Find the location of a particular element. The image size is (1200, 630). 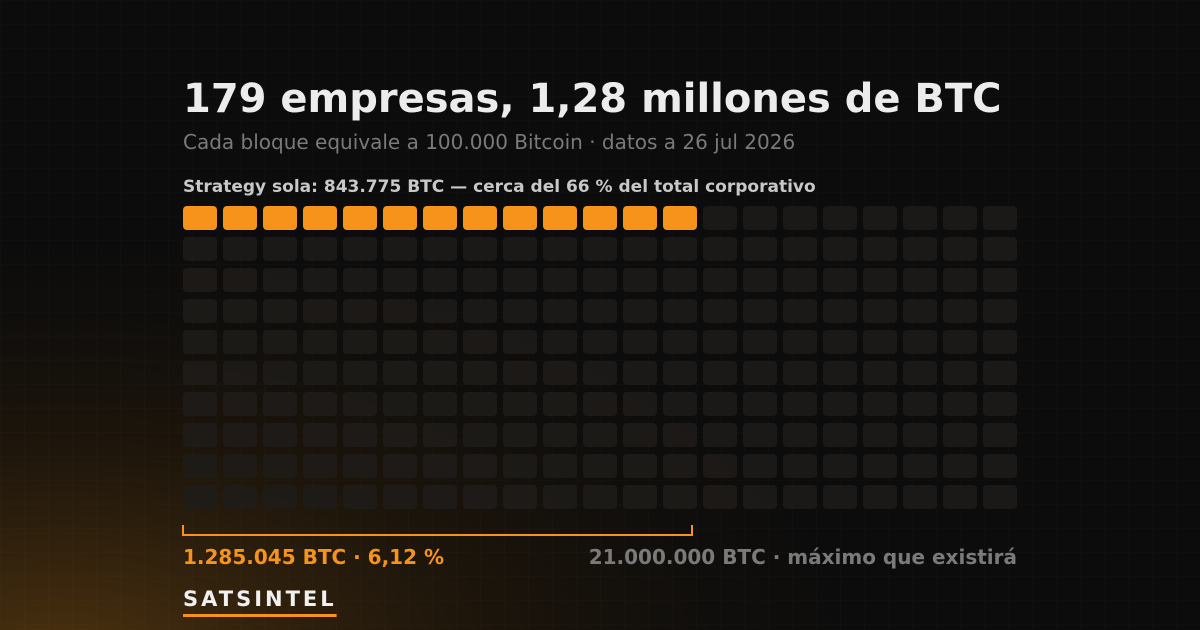

value-label: 1.285.045 BTC · 6,12 % is located at coordinates (313, 557).